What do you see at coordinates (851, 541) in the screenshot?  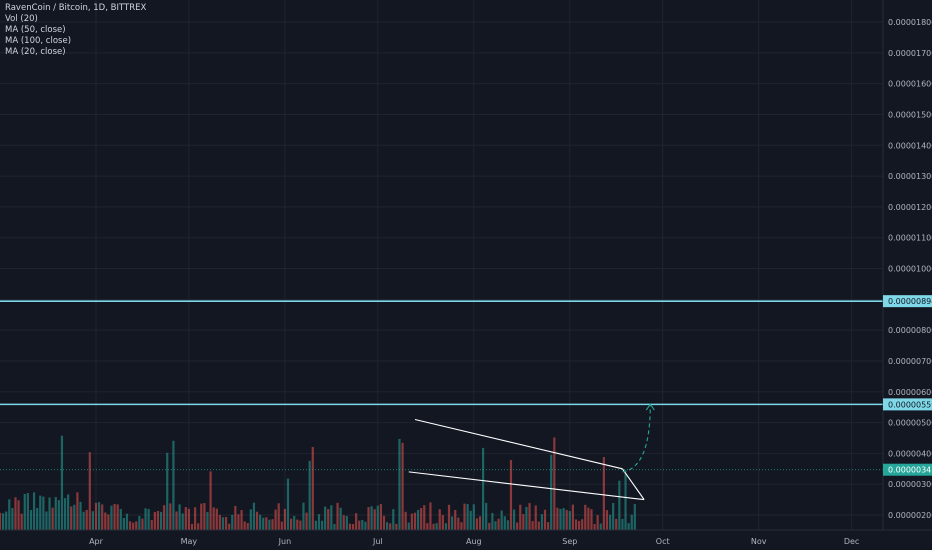 I see `x-tick-label: Dec` at bounding box center [851, 541].